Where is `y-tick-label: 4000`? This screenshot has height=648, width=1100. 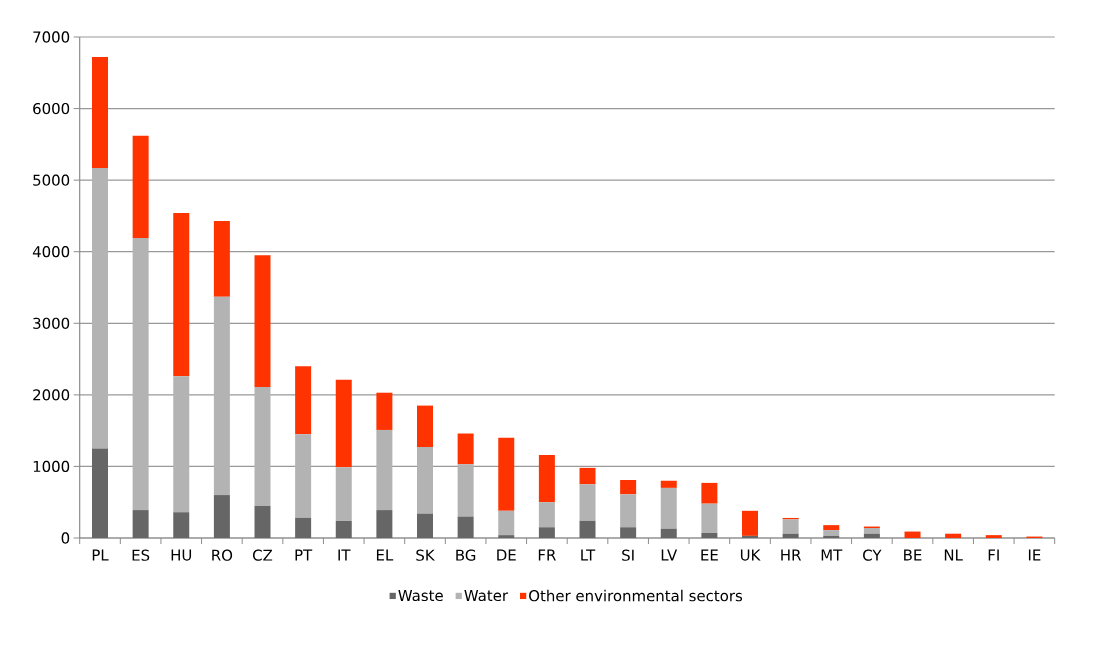 y-tick-label: 4000 is located at coordinates (51, 252).